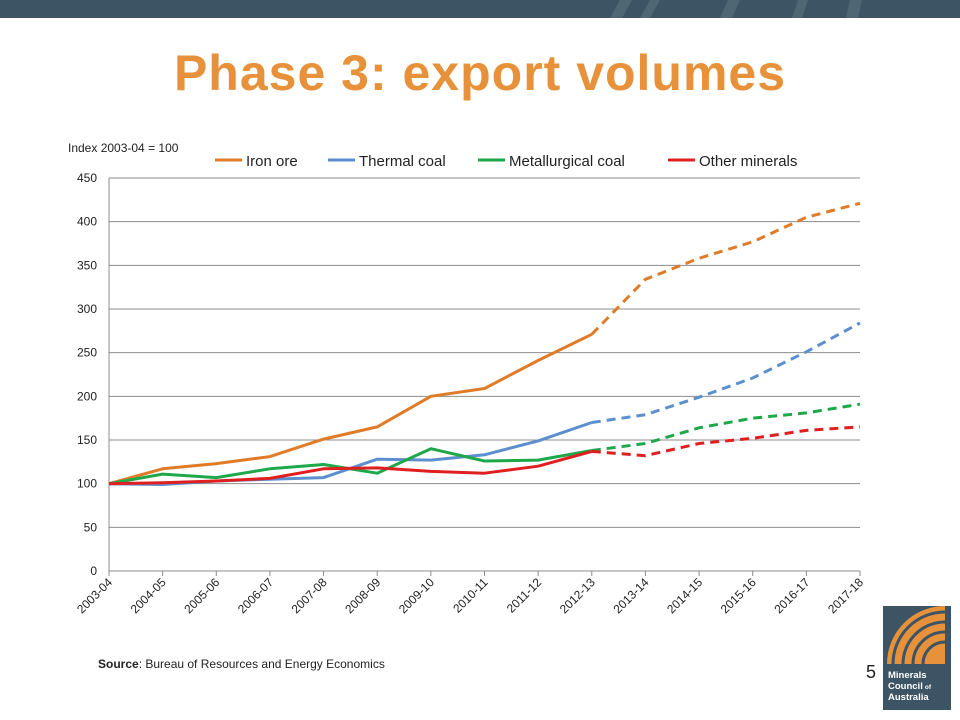  Describe the element at coordinates (255, 595) in the screenshot. I see `x-tick-label: 2006-07` at that location.